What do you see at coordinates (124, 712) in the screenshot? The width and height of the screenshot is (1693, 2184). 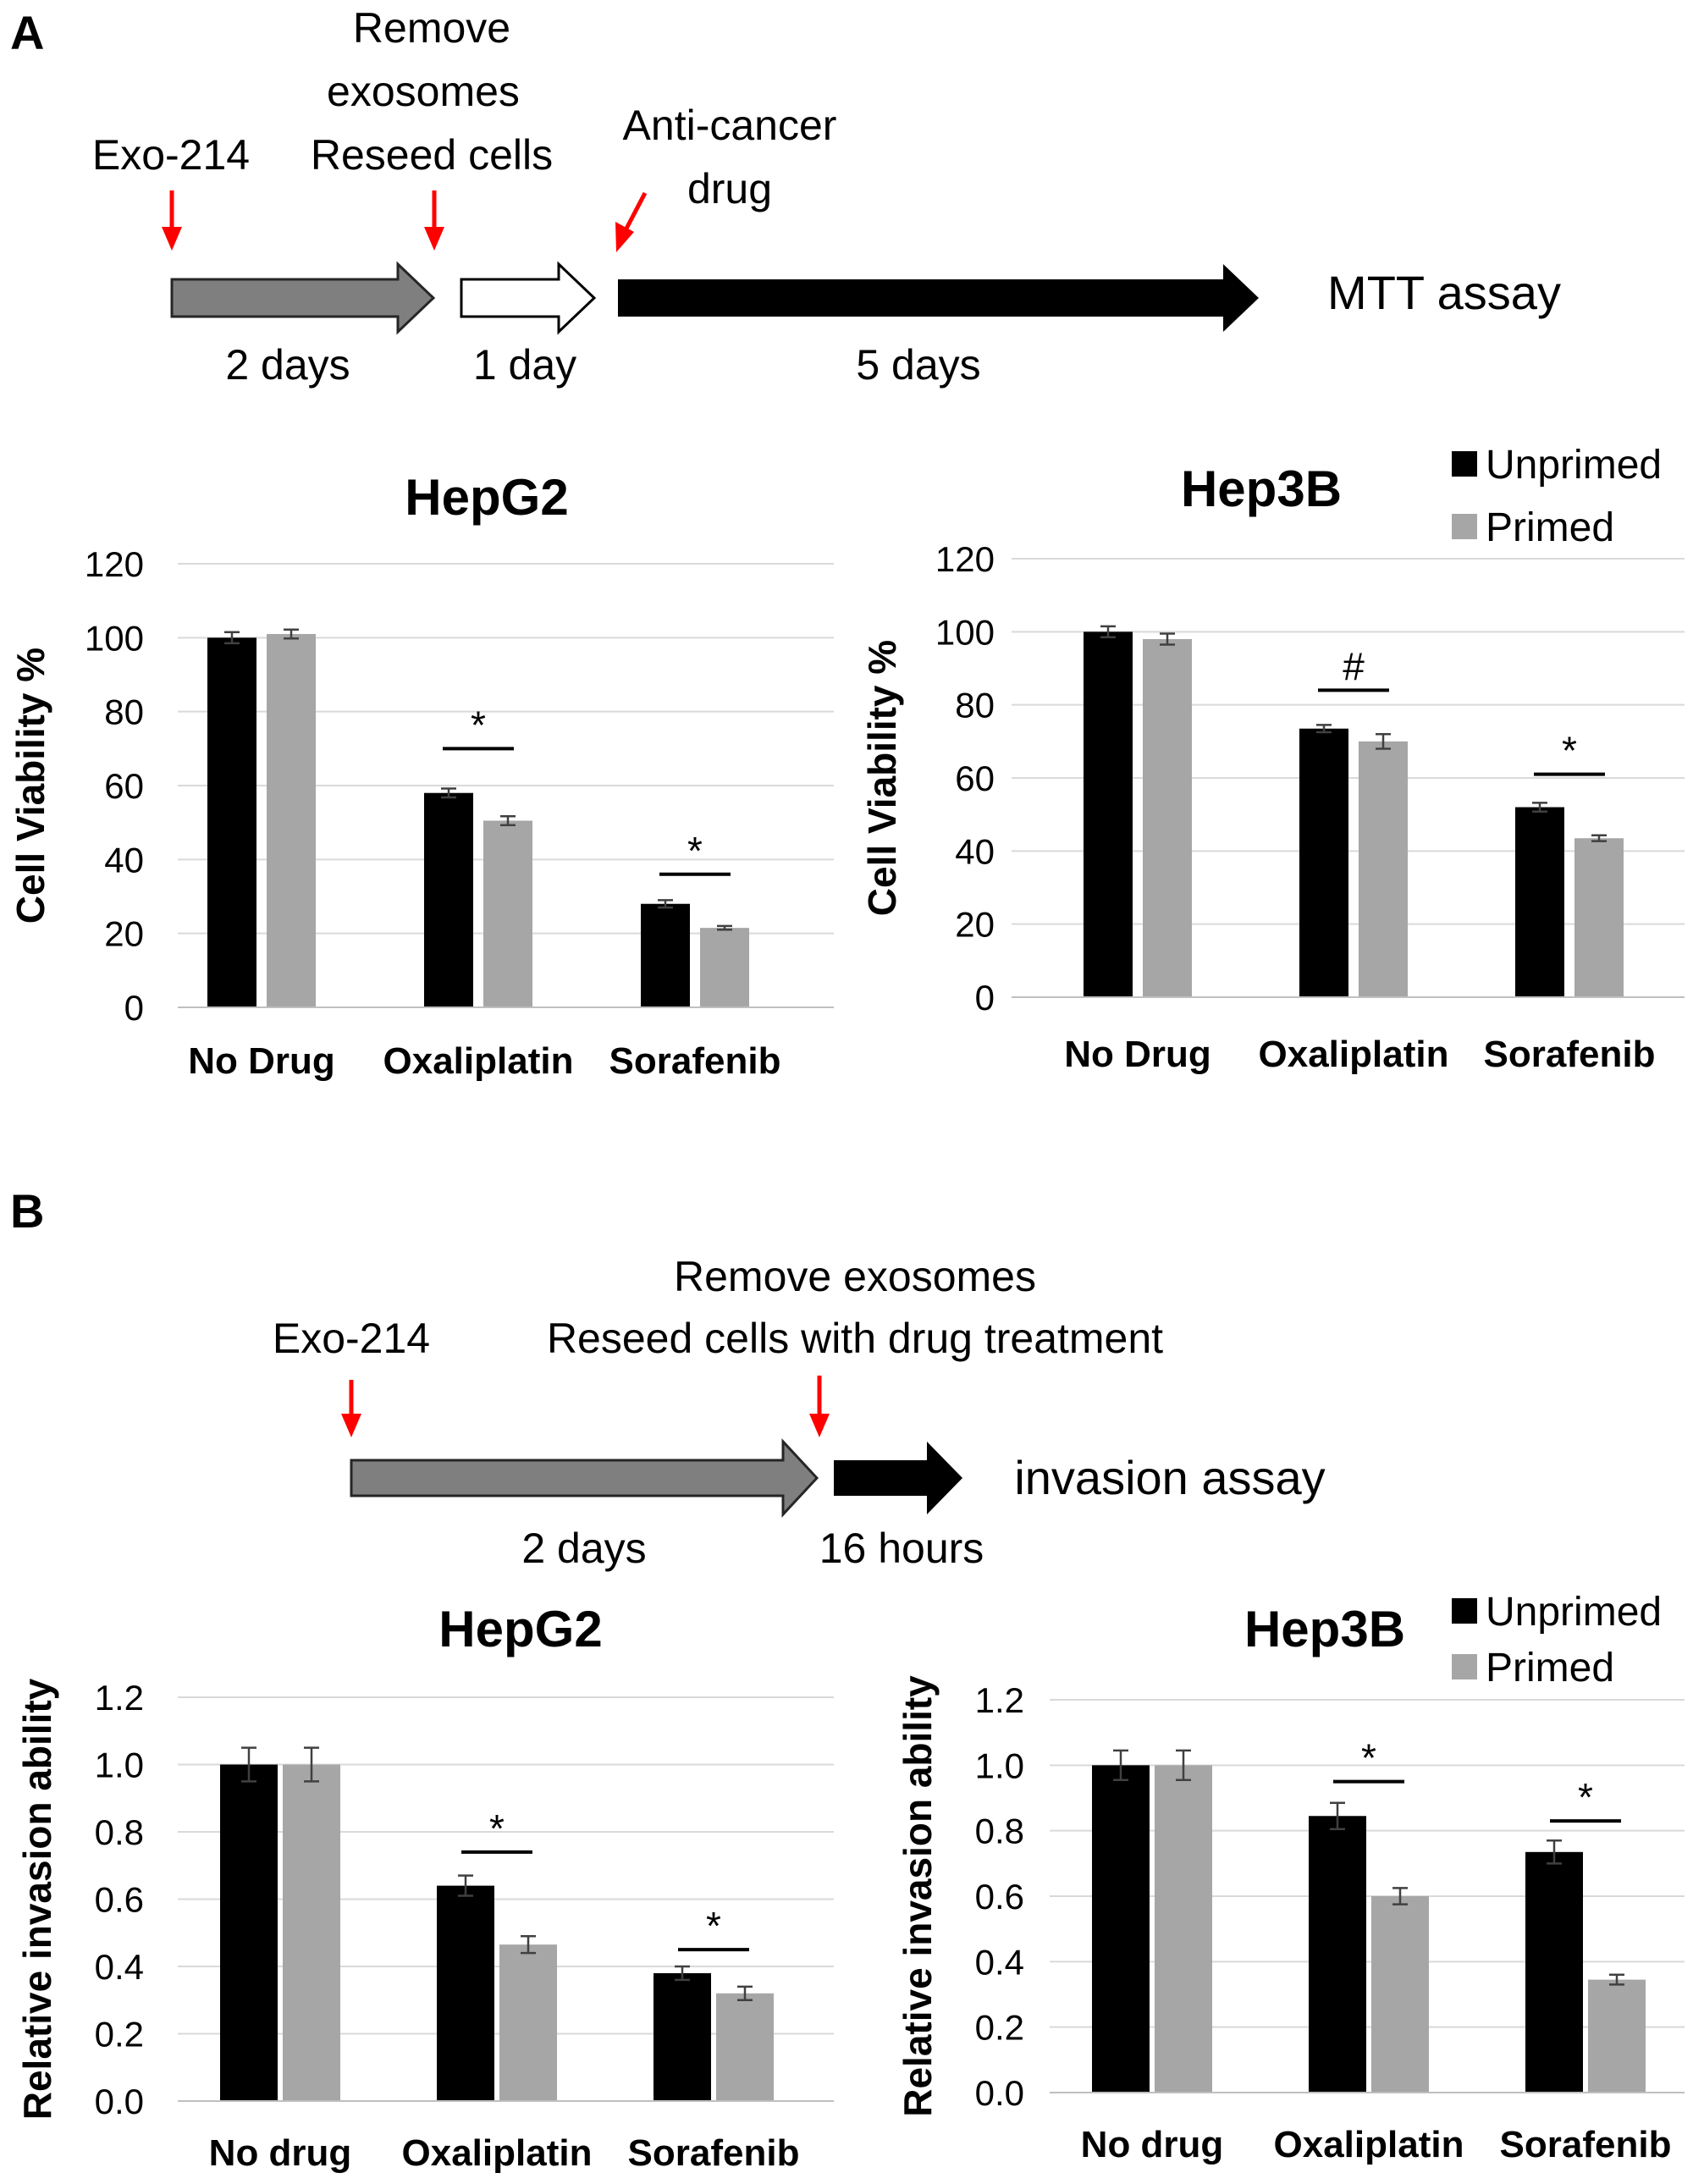 I see `y-tick-label: 80` at bounding box center [124, 712].